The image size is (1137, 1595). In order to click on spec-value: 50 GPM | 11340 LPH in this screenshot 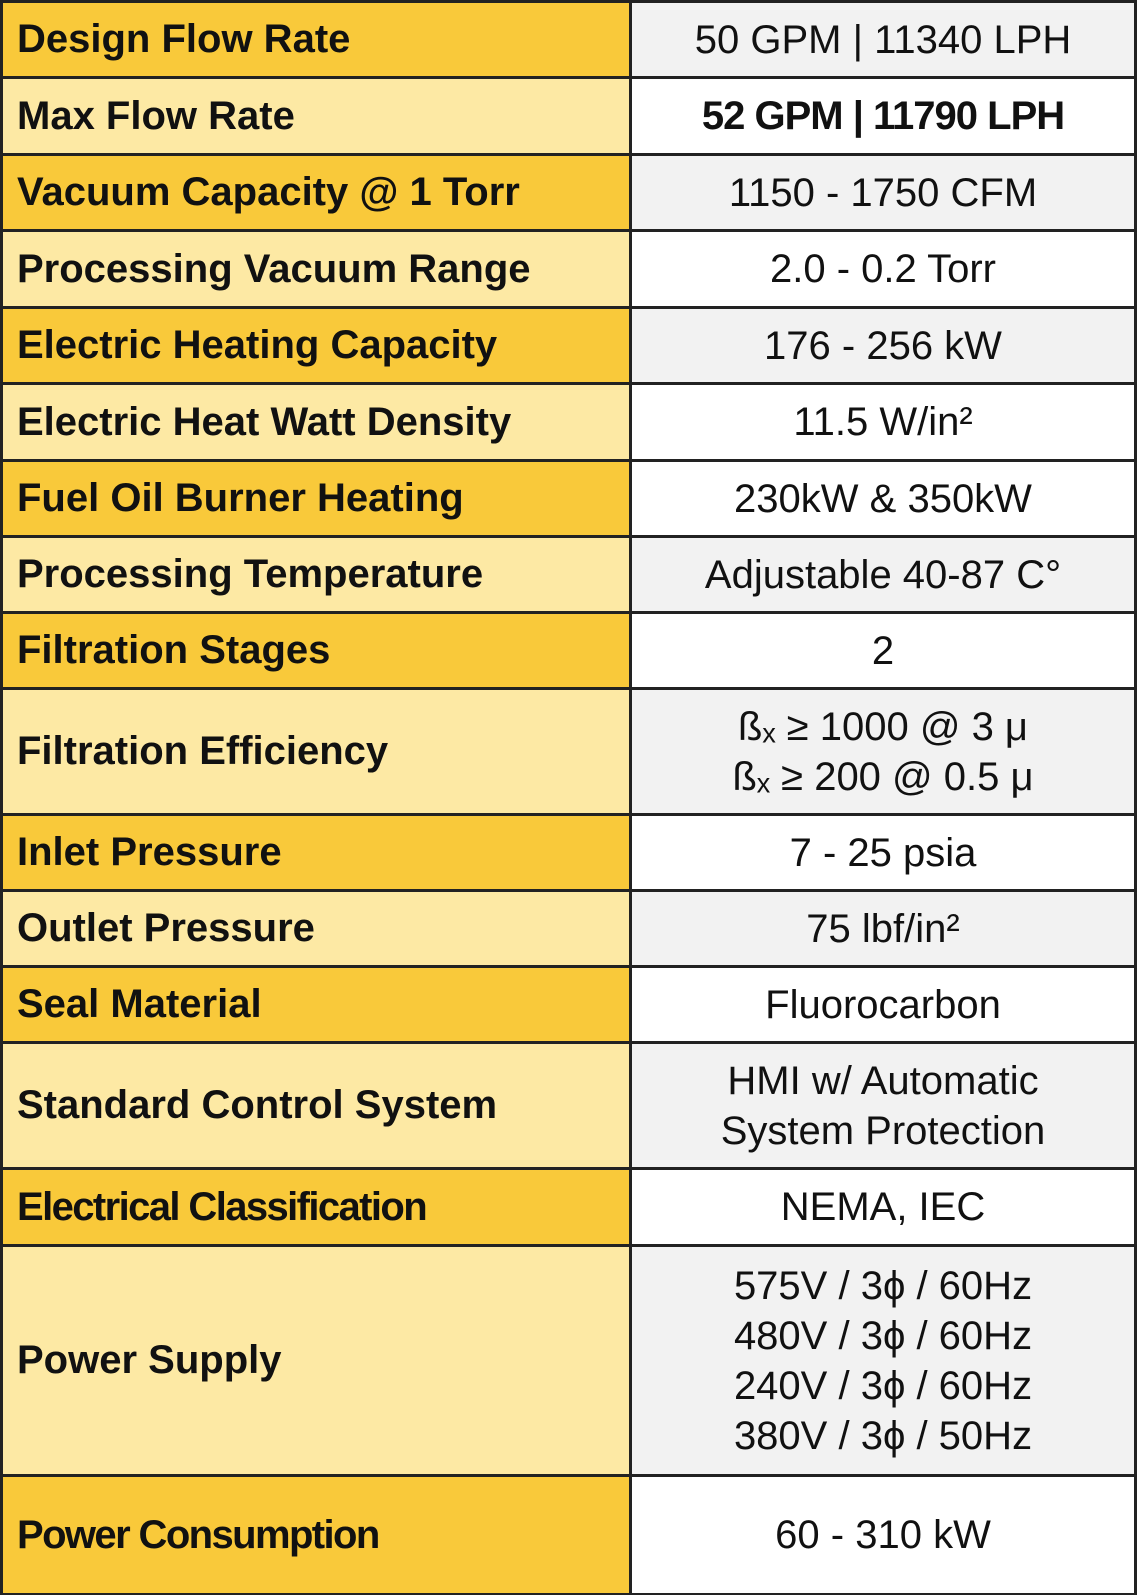, I will do `click(883, 39)`.